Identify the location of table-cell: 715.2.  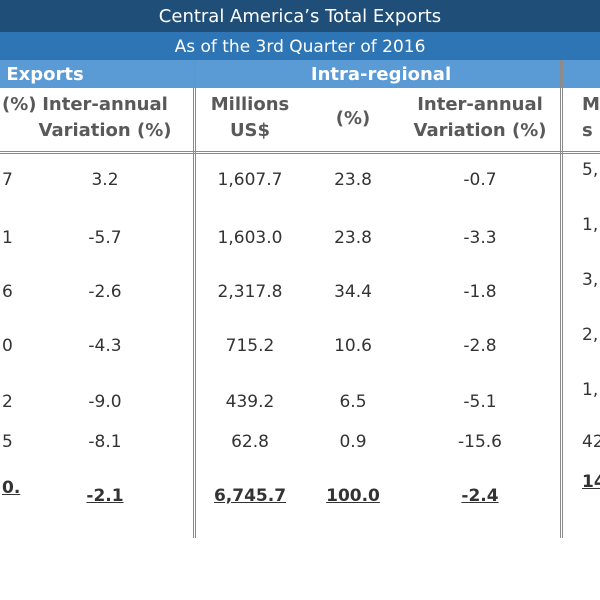
(250, 346).